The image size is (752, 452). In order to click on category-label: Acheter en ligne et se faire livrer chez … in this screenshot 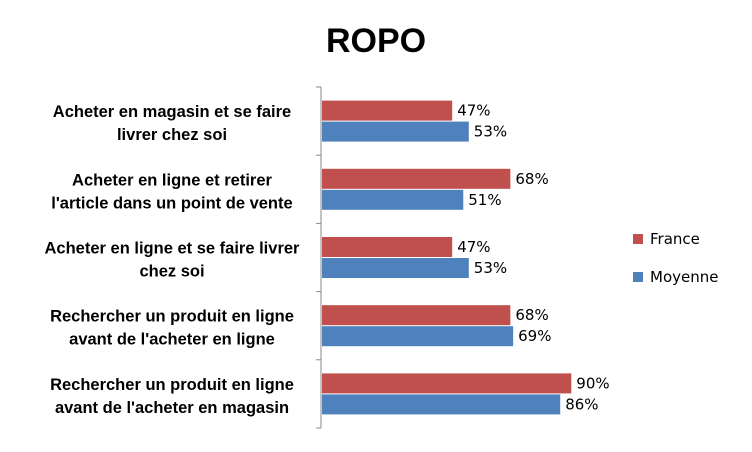, I will do `click(173, 260)`.